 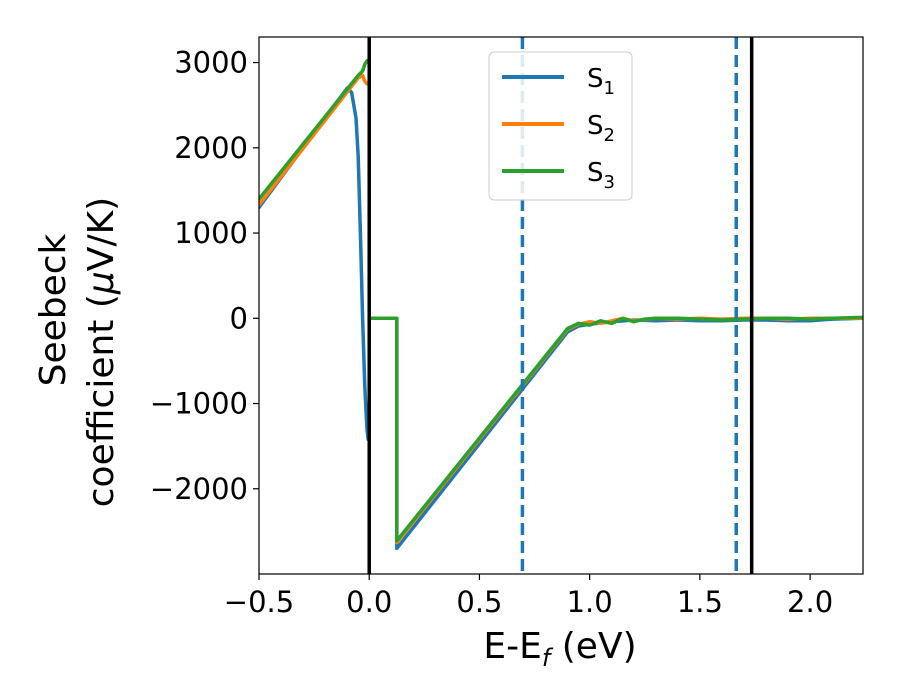 What do you see at coordinates (559, 649) in the screenshot?
I see `x-axis-label: E-Ef (eV)` at bounding box center [559, 649].